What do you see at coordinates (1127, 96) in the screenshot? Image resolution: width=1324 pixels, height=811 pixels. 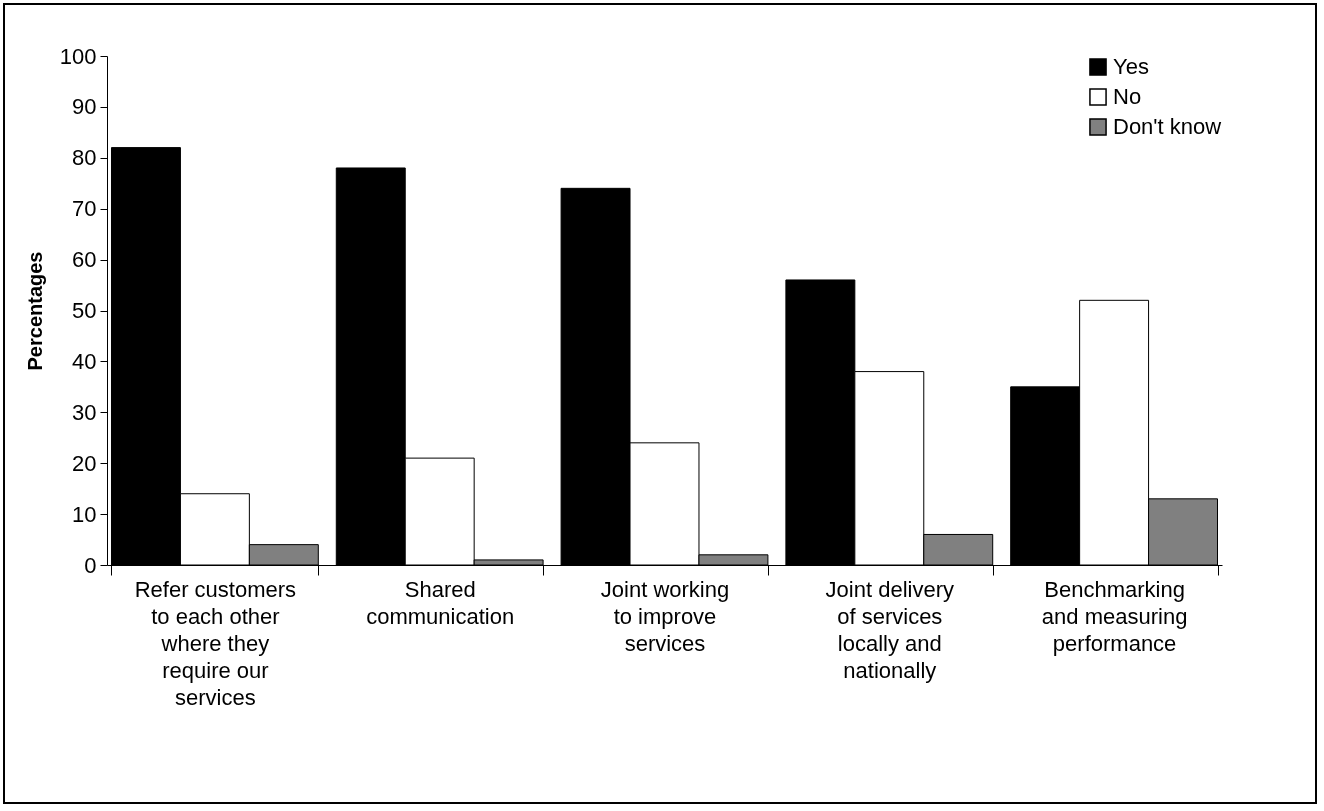 I see `legend-label: No` at bounding box center [1127, 96].